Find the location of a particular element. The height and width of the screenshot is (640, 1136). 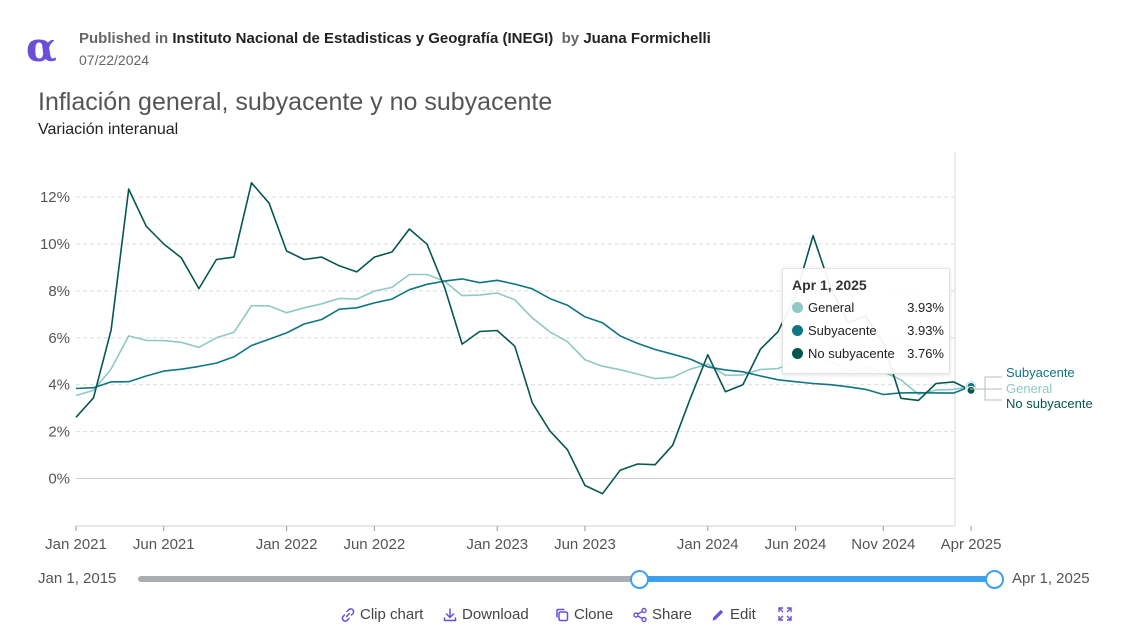

x-tick-label: Nov 2024 is located at coordinates (883, 544).